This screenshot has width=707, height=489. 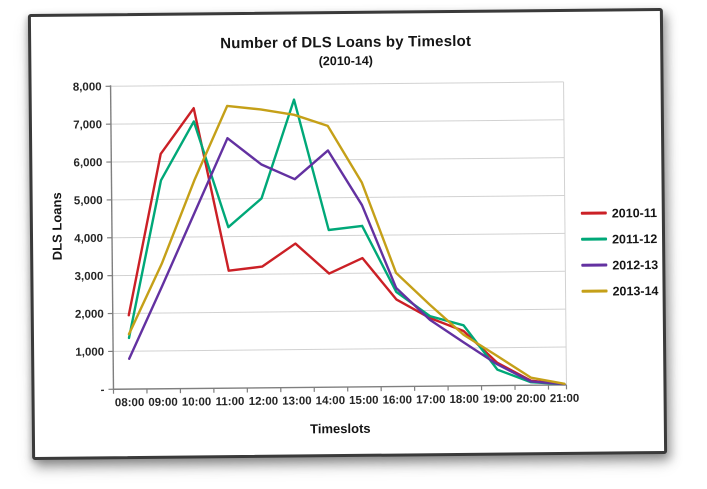 What do you see at coordinates (635, 290) in the screenshot?
I see `legend-label: 2013-14` at bounding box center [635, 290].